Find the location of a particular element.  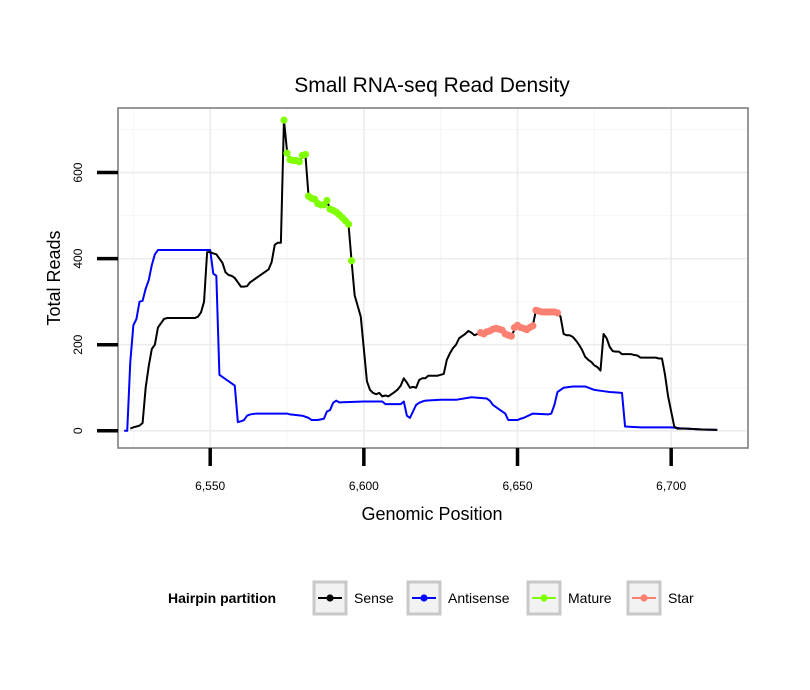

legend-label-mature: Mature is located at coordinates (590, 598).